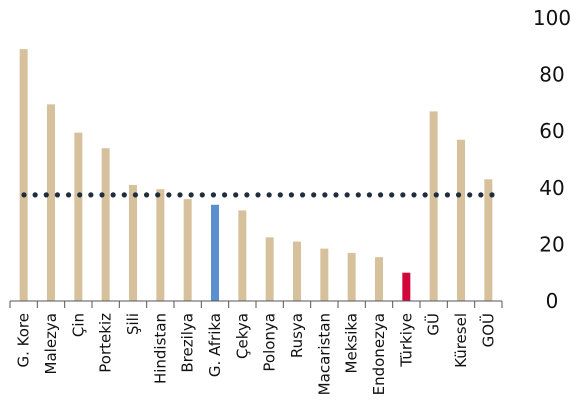 This screenshot has height=416, width=577. I want to click on bar-endonezya, so click(379, 279).